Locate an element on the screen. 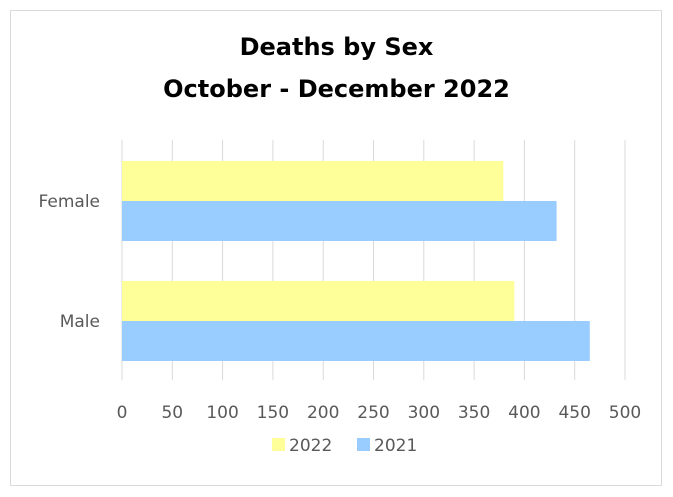 The width and height of the screenshot is (673, 497). x-tick-label: 0 is located at coordinates (122, 413).